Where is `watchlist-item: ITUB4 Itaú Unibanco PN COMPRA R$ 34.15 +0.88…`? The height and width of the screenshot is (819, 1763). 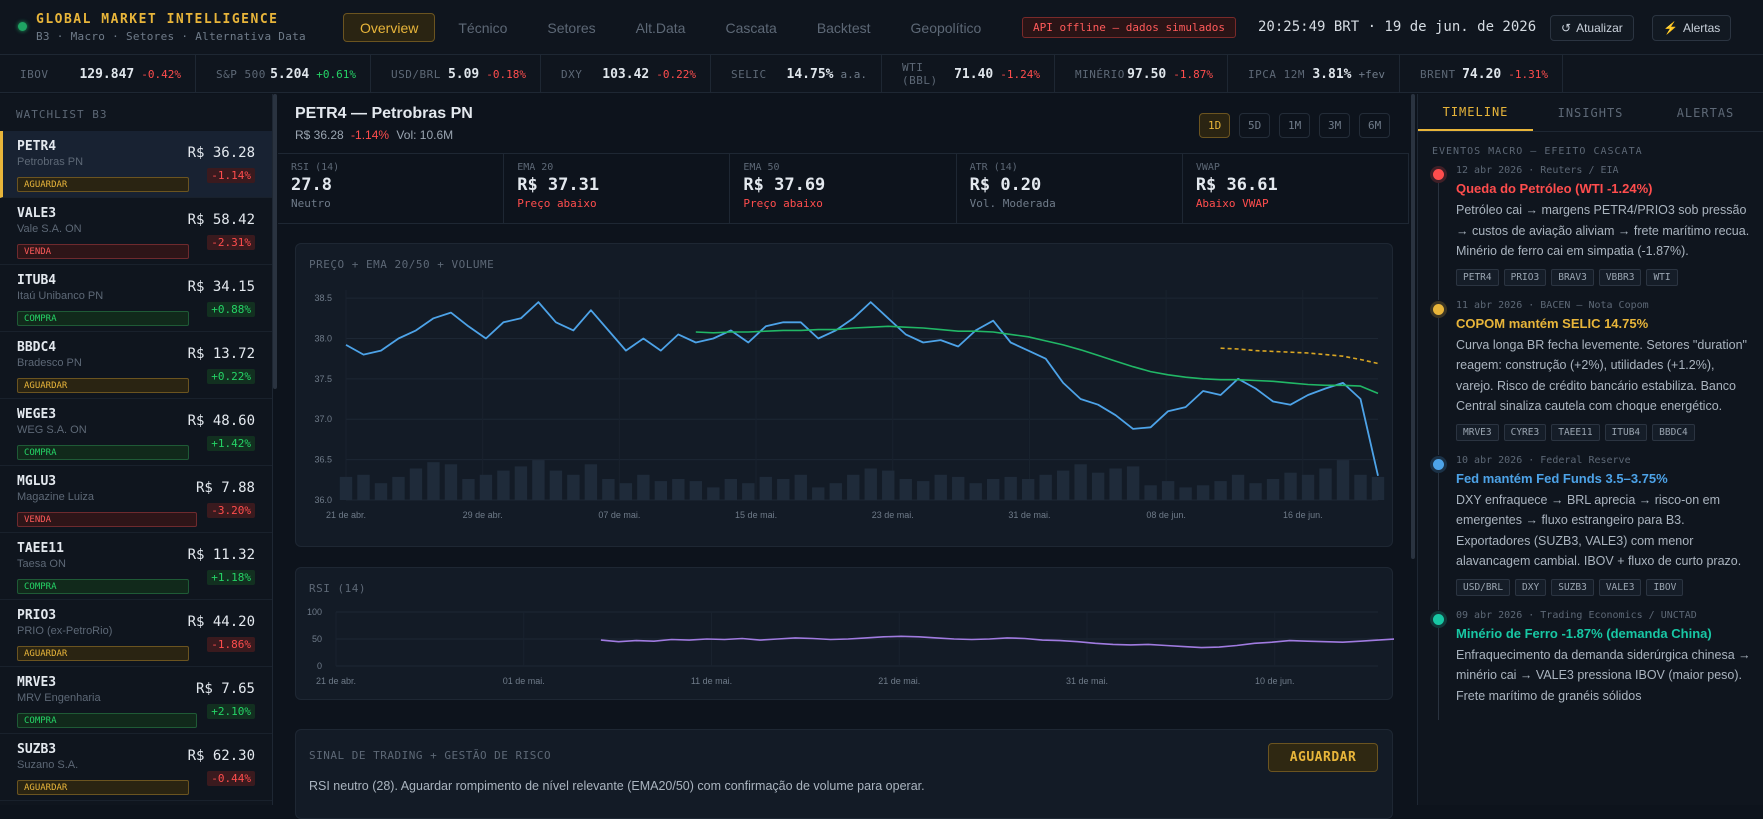 watchlist-item: ITUB4 Itaú Unibanco PN COMPRA R$ 34.15 +0.88… is located at coordinates (136, 298).